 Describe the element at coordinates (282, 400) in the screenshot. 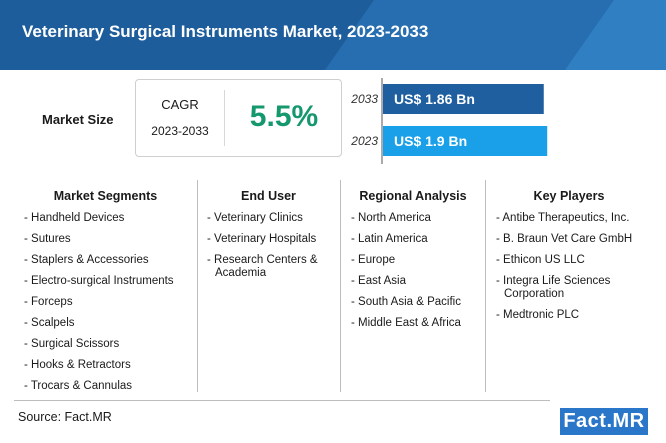

I see `footer-divider` at that location.